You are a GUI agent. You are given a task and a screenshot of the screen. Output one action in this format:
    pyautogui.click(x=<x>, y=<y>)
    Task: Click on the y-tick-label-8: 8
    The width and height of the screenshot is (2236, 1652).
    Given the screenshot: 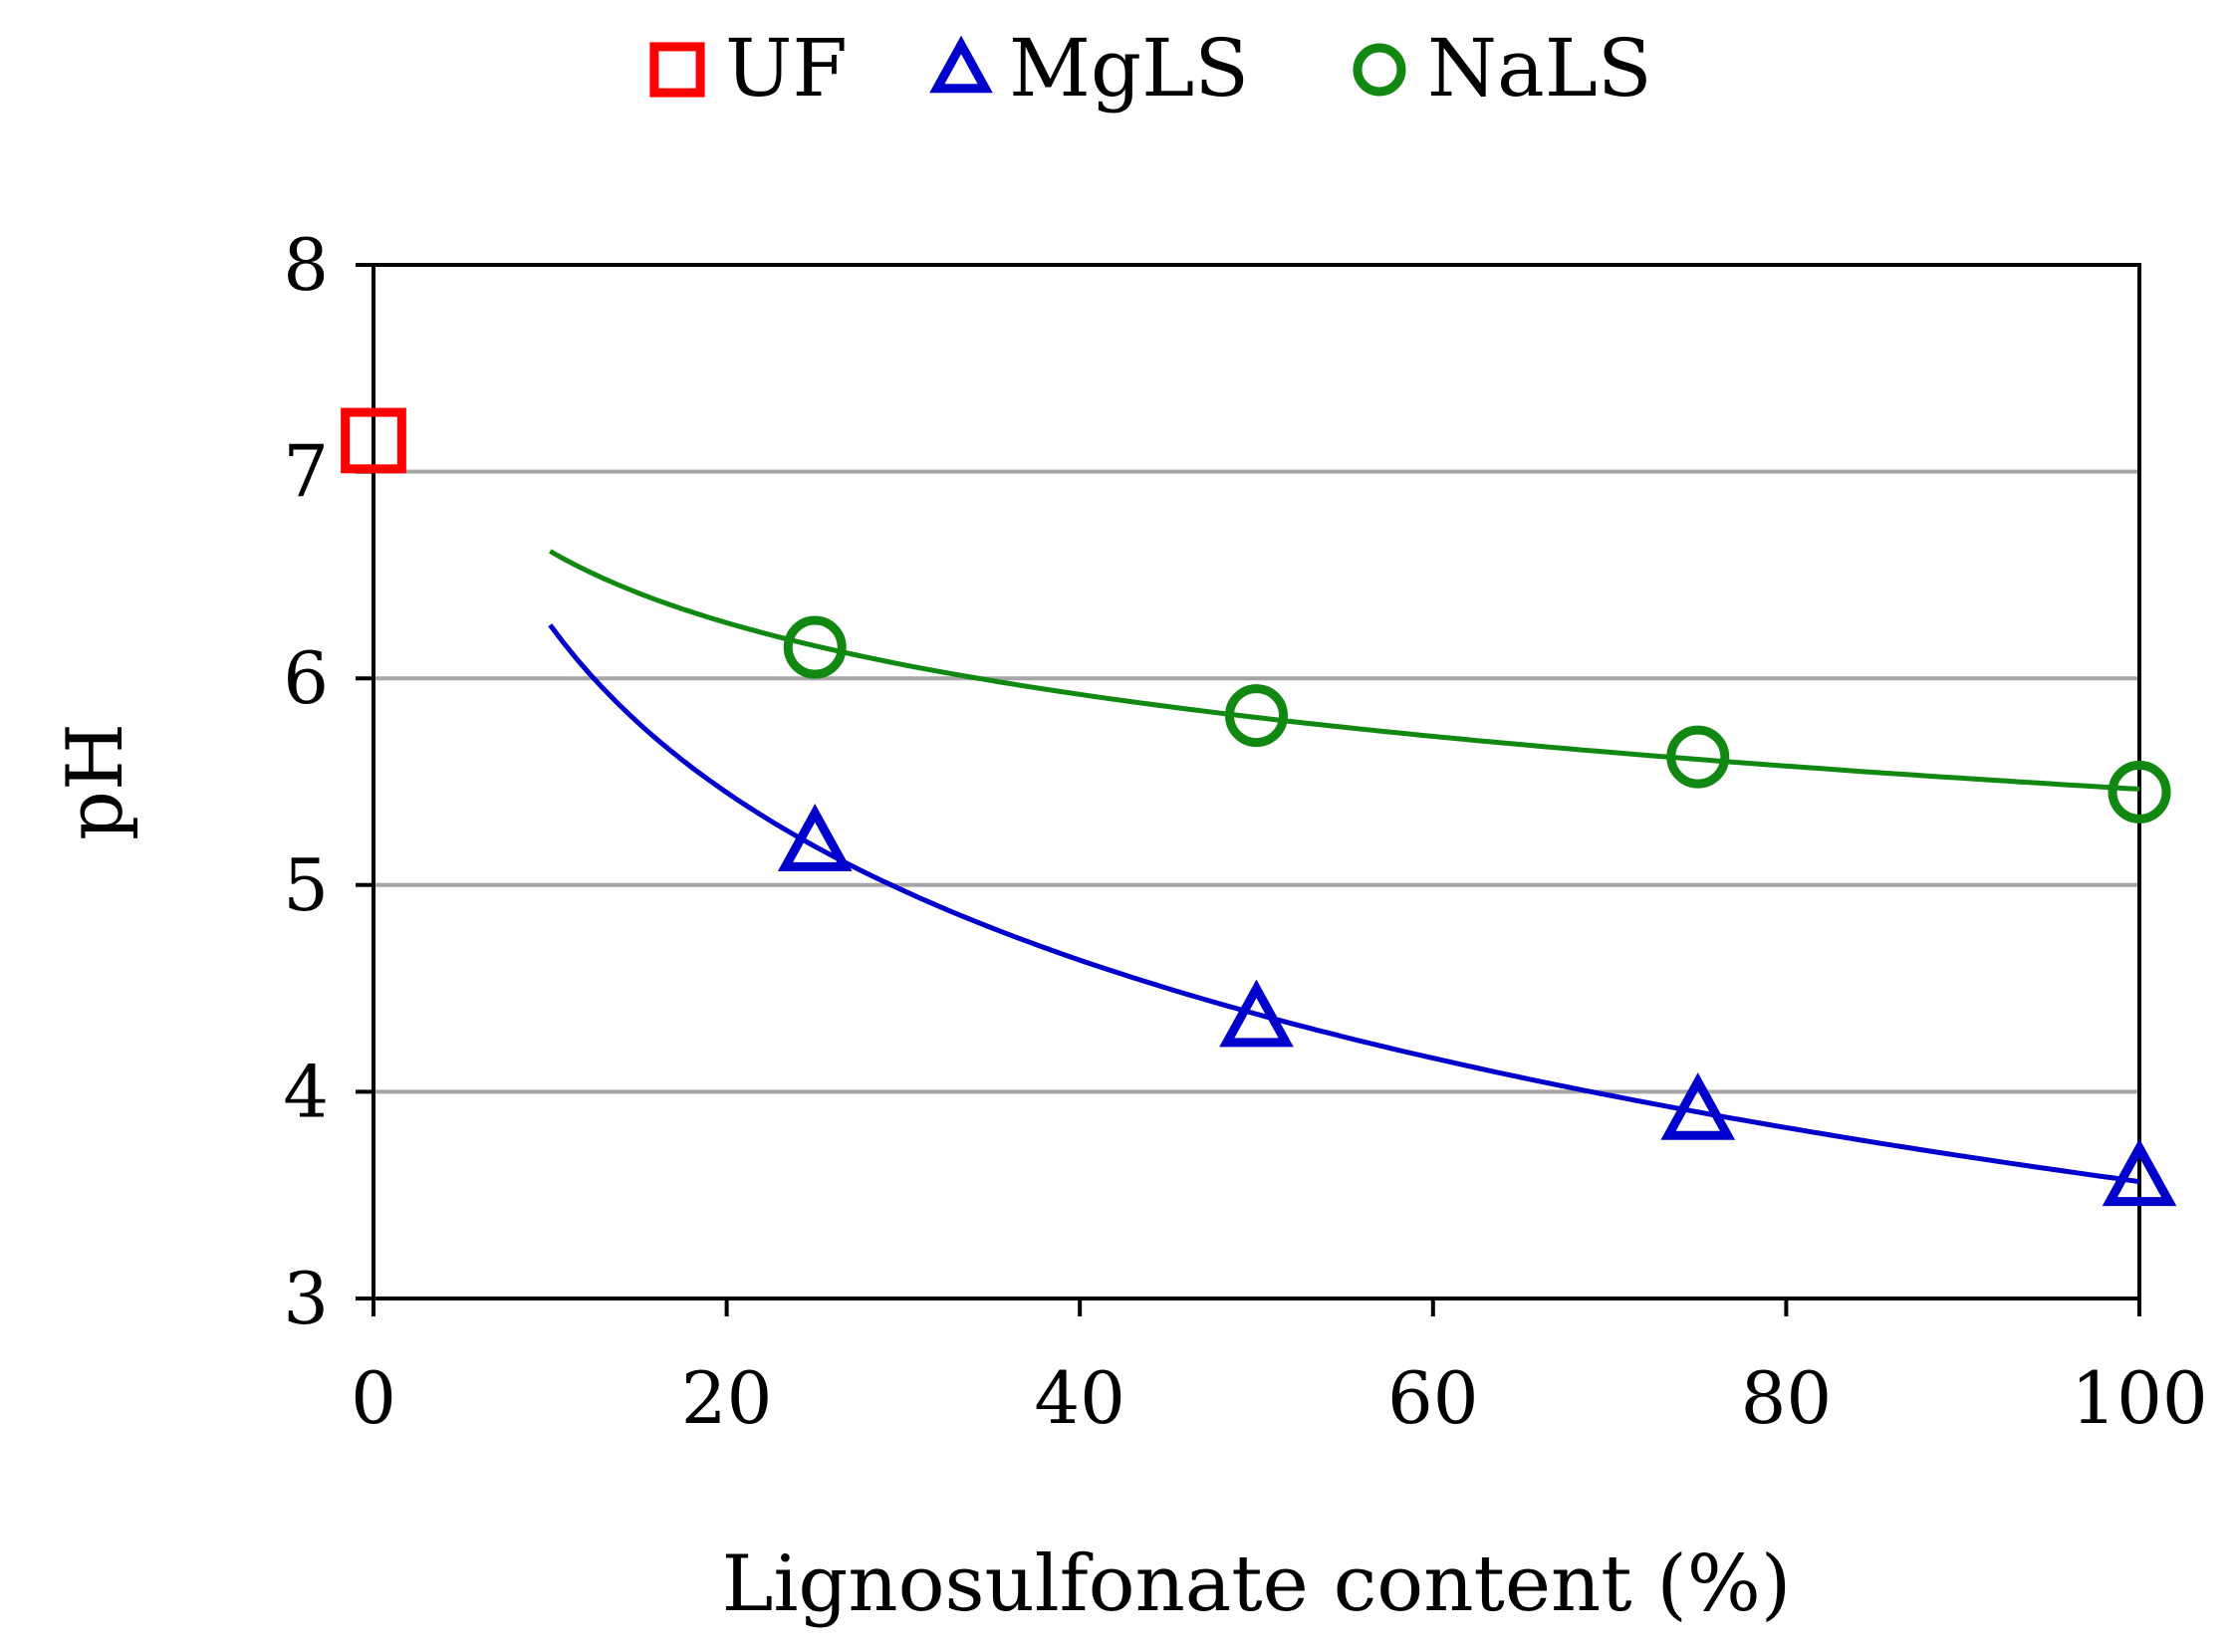 What is the action you would take?
    pyautogui.click(x=306, y=265)
    